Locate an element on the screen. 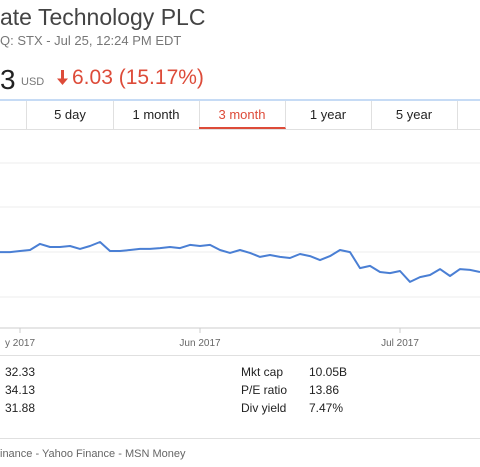 The image size is (480, 467). stat-value: 7.47% is located at coordinates (326, 408).